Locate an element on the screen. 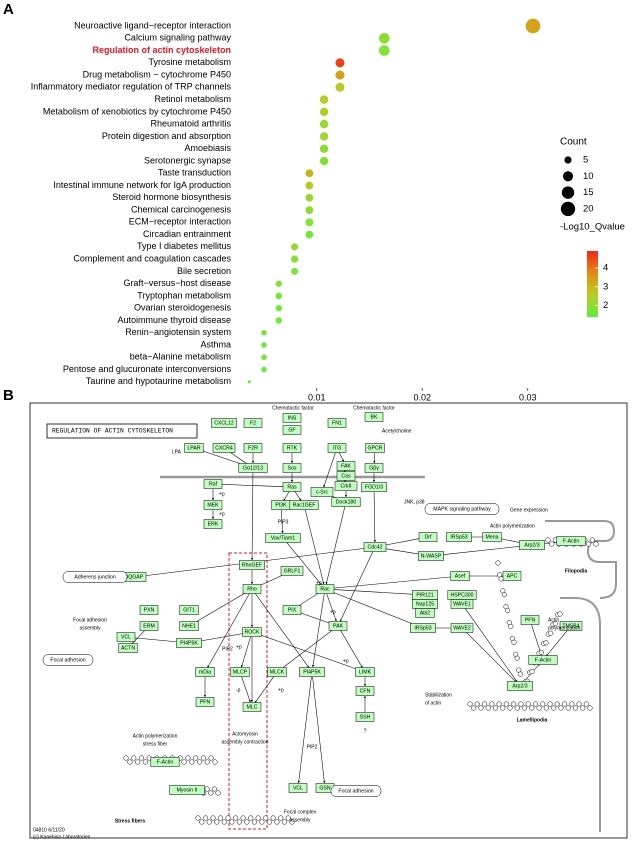 The height and width of the screenshot is (844, 632). y-tick-label: Pentose and glucuronate interconversions is located at coordinates (147, 369).